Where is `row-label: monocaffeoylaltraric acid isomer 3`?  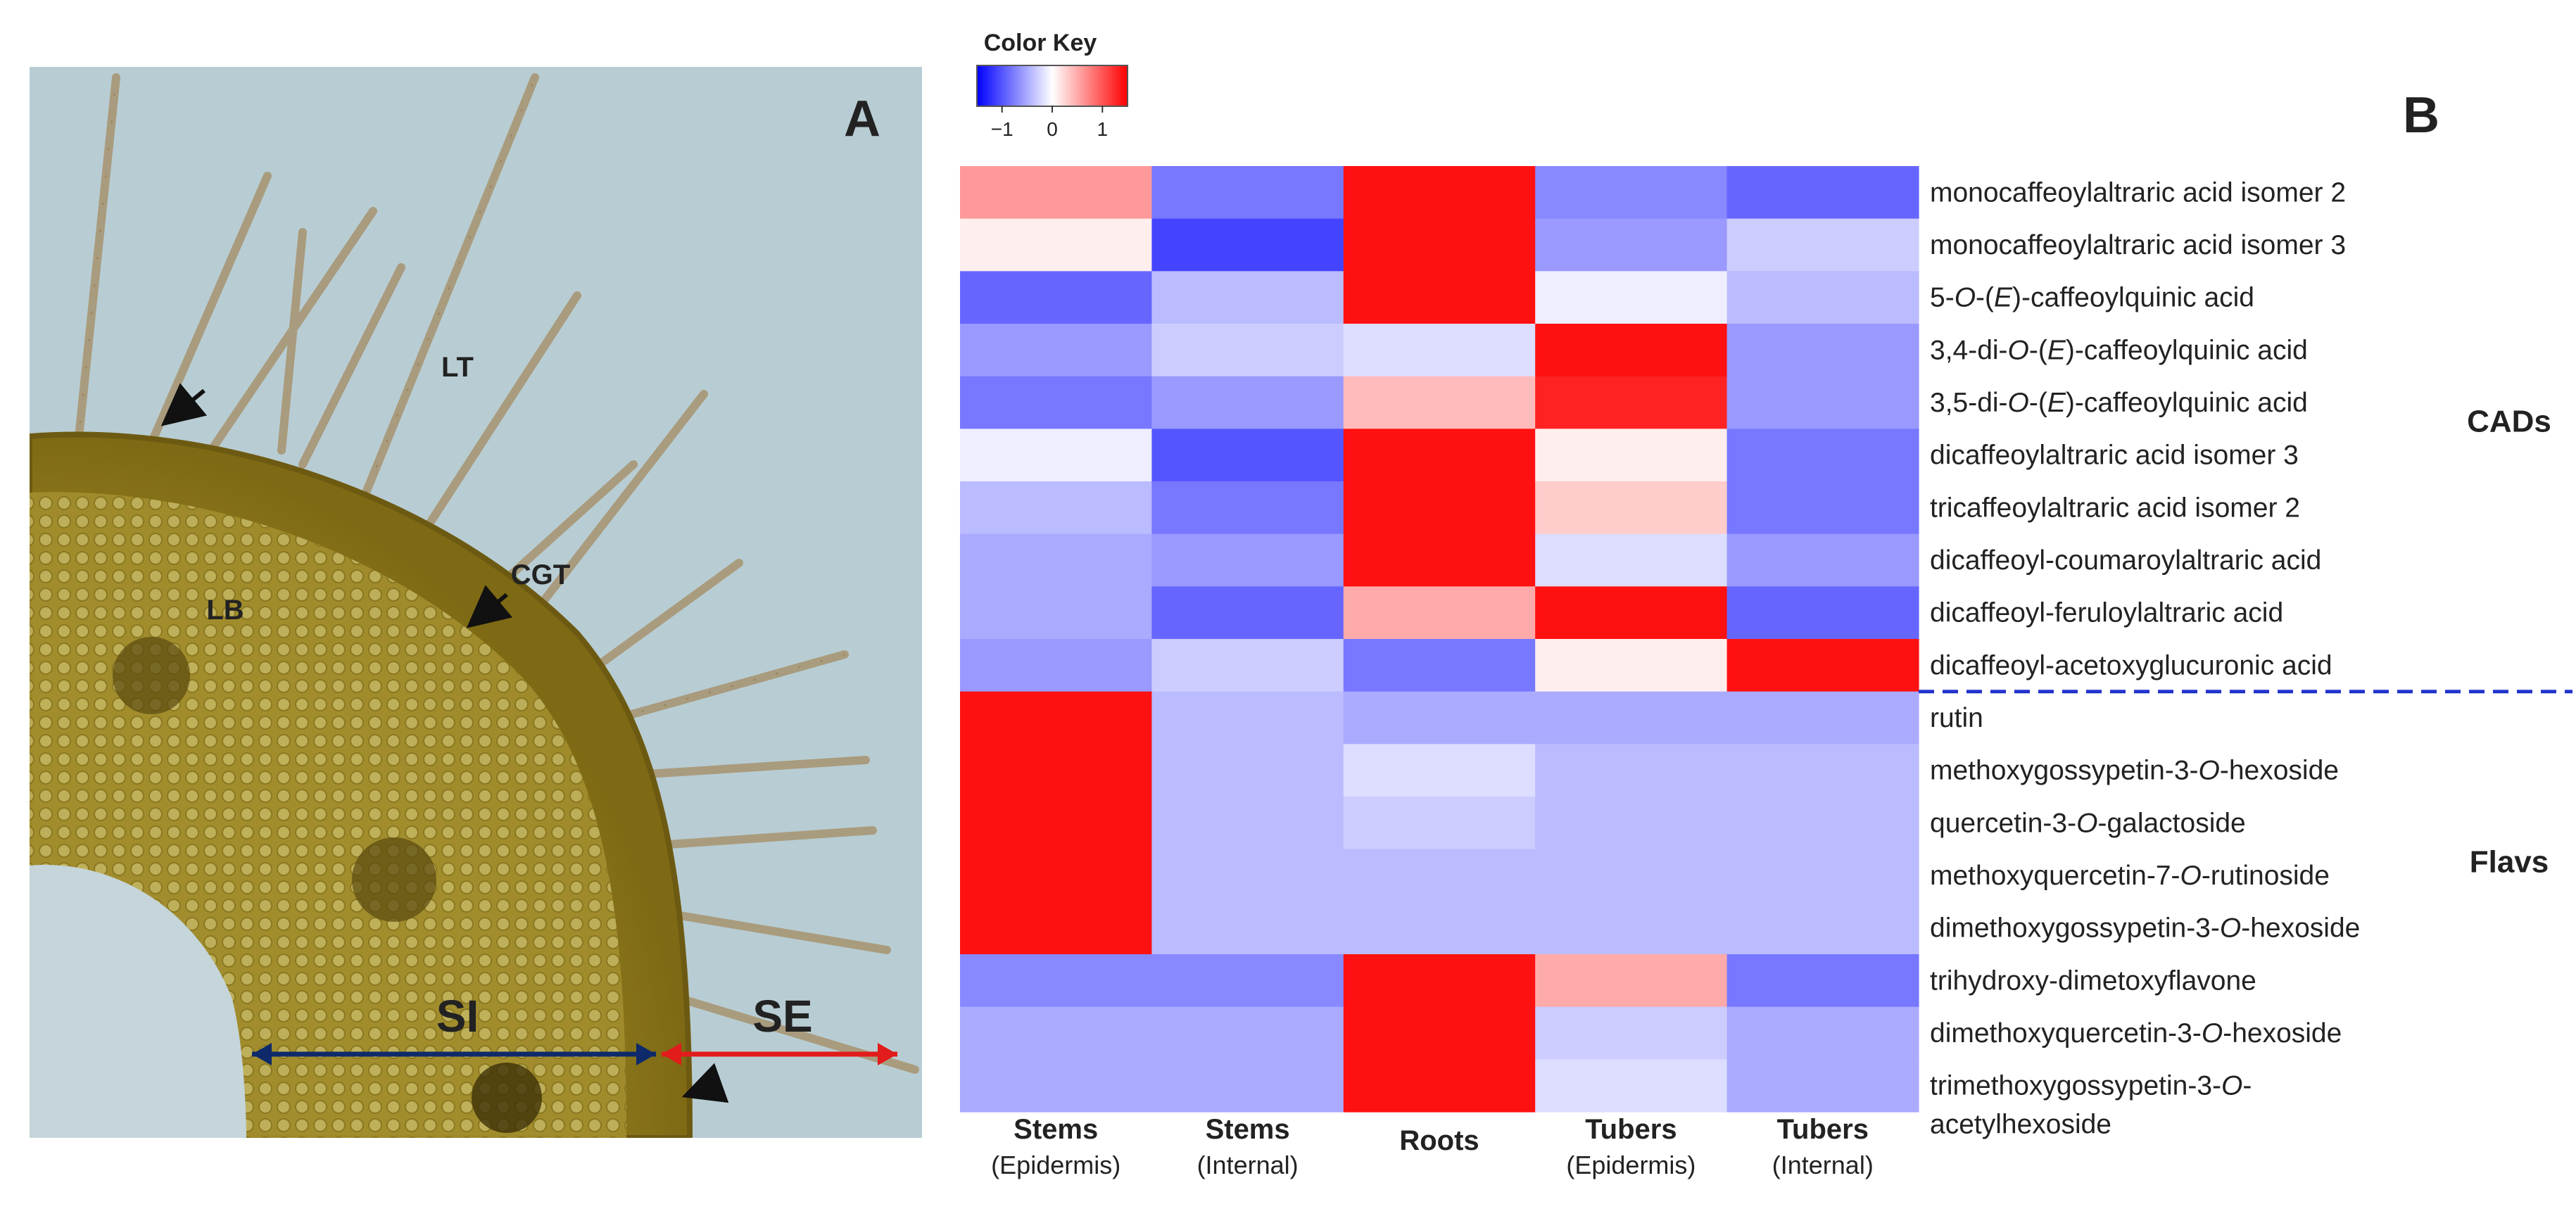 row-label: monocaffeoylaltraric acid isomer 3 is located at coordinates (2138, 245).